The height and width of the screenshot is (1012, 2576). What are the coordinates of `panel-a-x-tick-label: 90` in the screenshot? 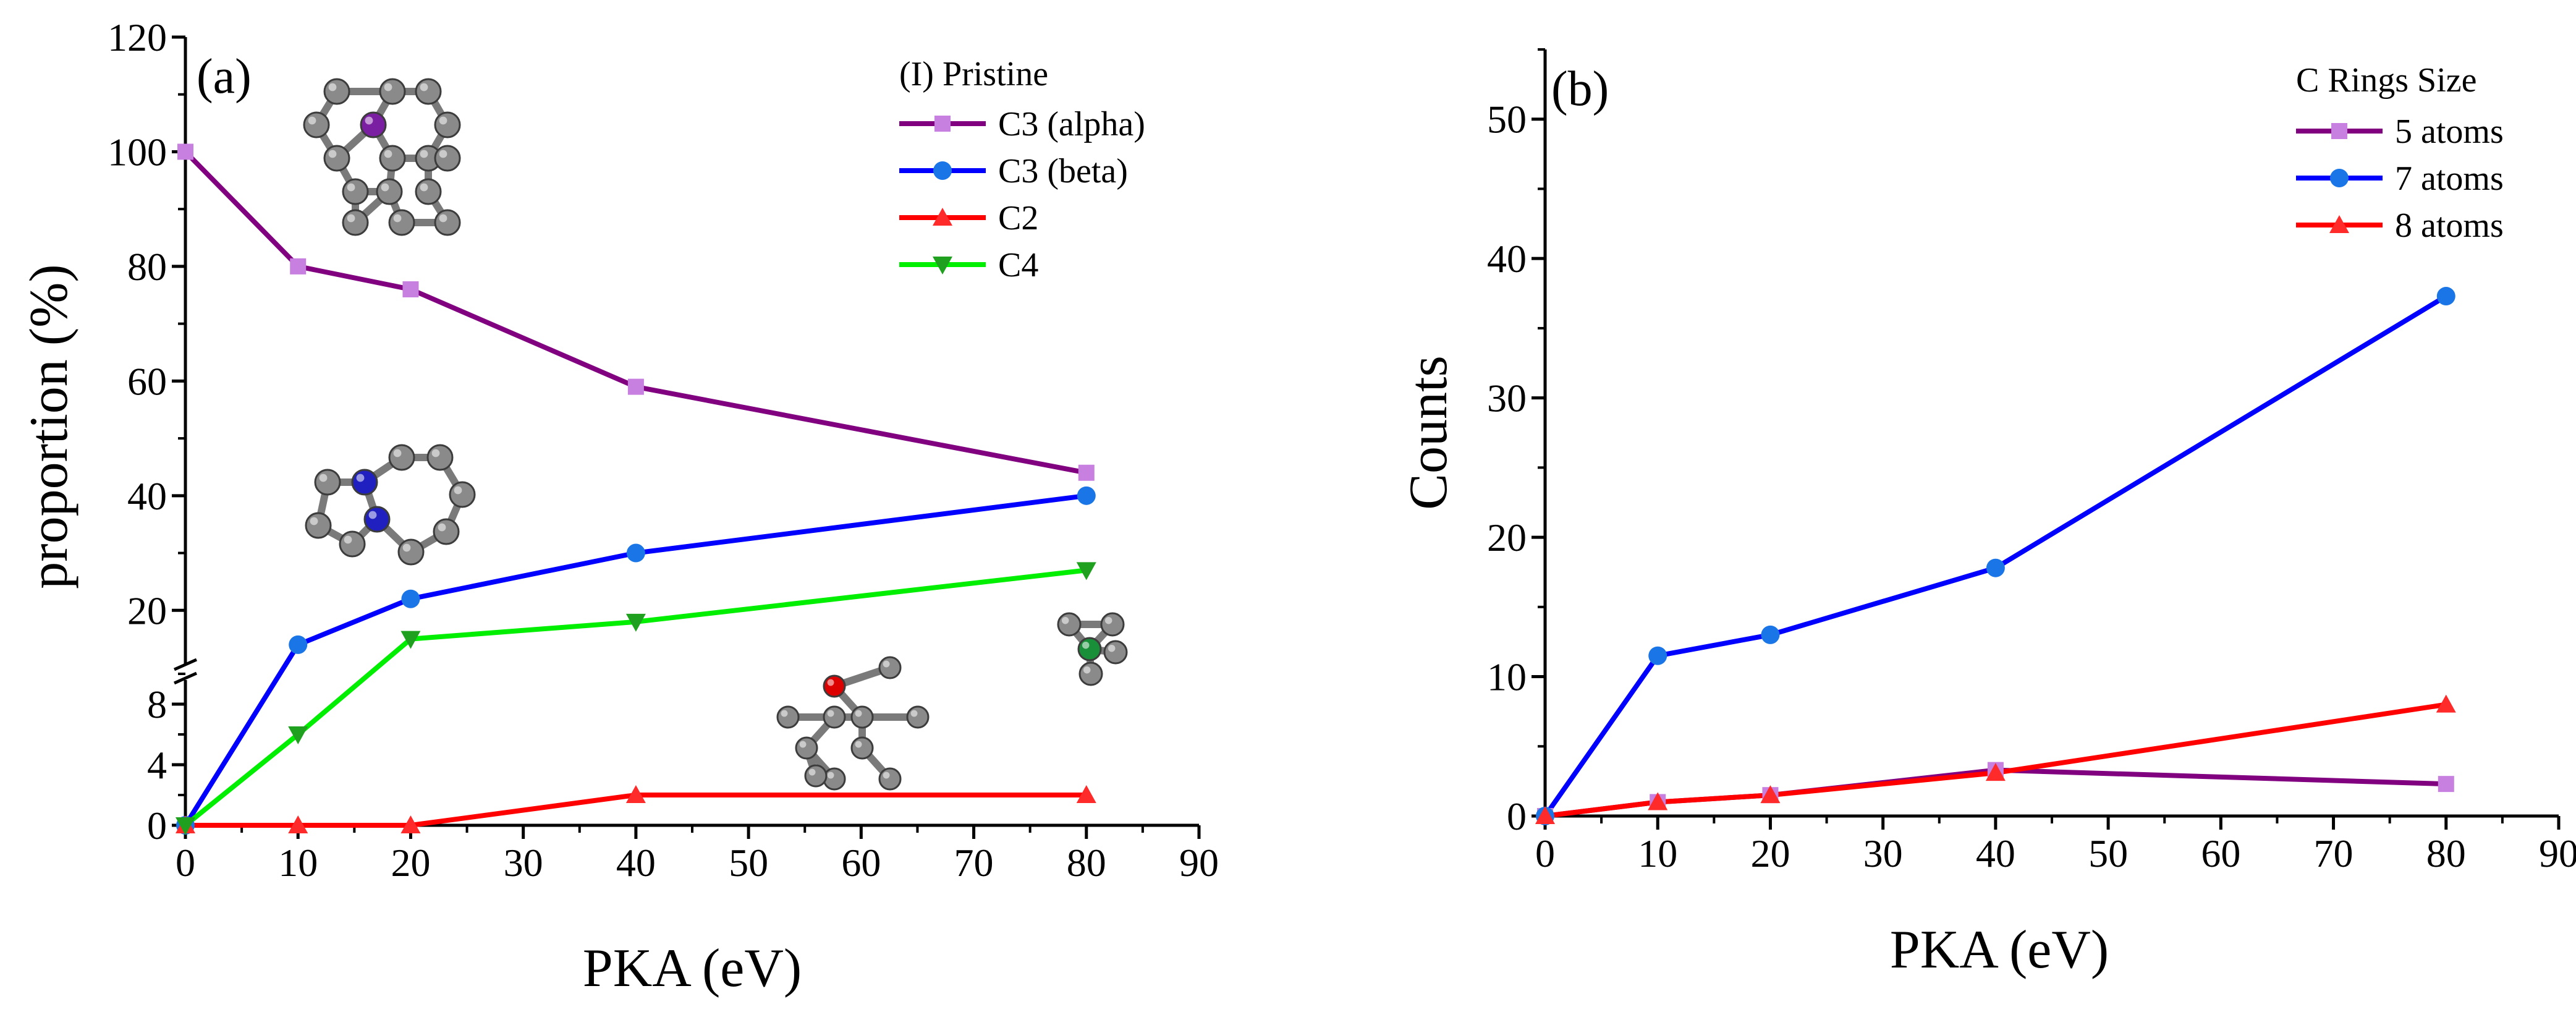 It's located at (1199, 863).